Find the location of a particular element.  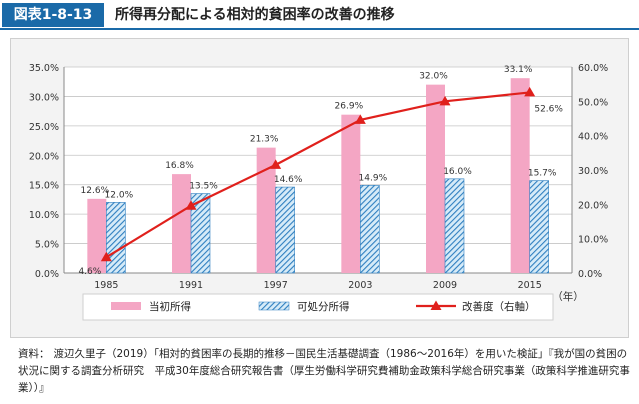

legend-swatch-initial-income is located at coordinates (126, 306).